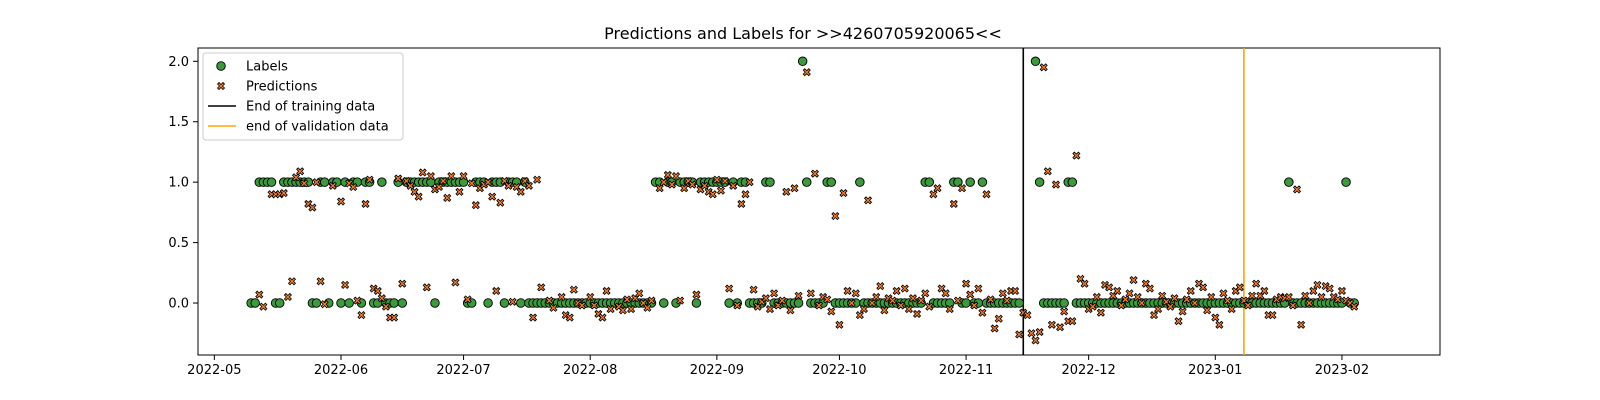  Describe the element at coordinates (178, 62) in the screenshot. I see `y-tick-label: 2.0` at that location.